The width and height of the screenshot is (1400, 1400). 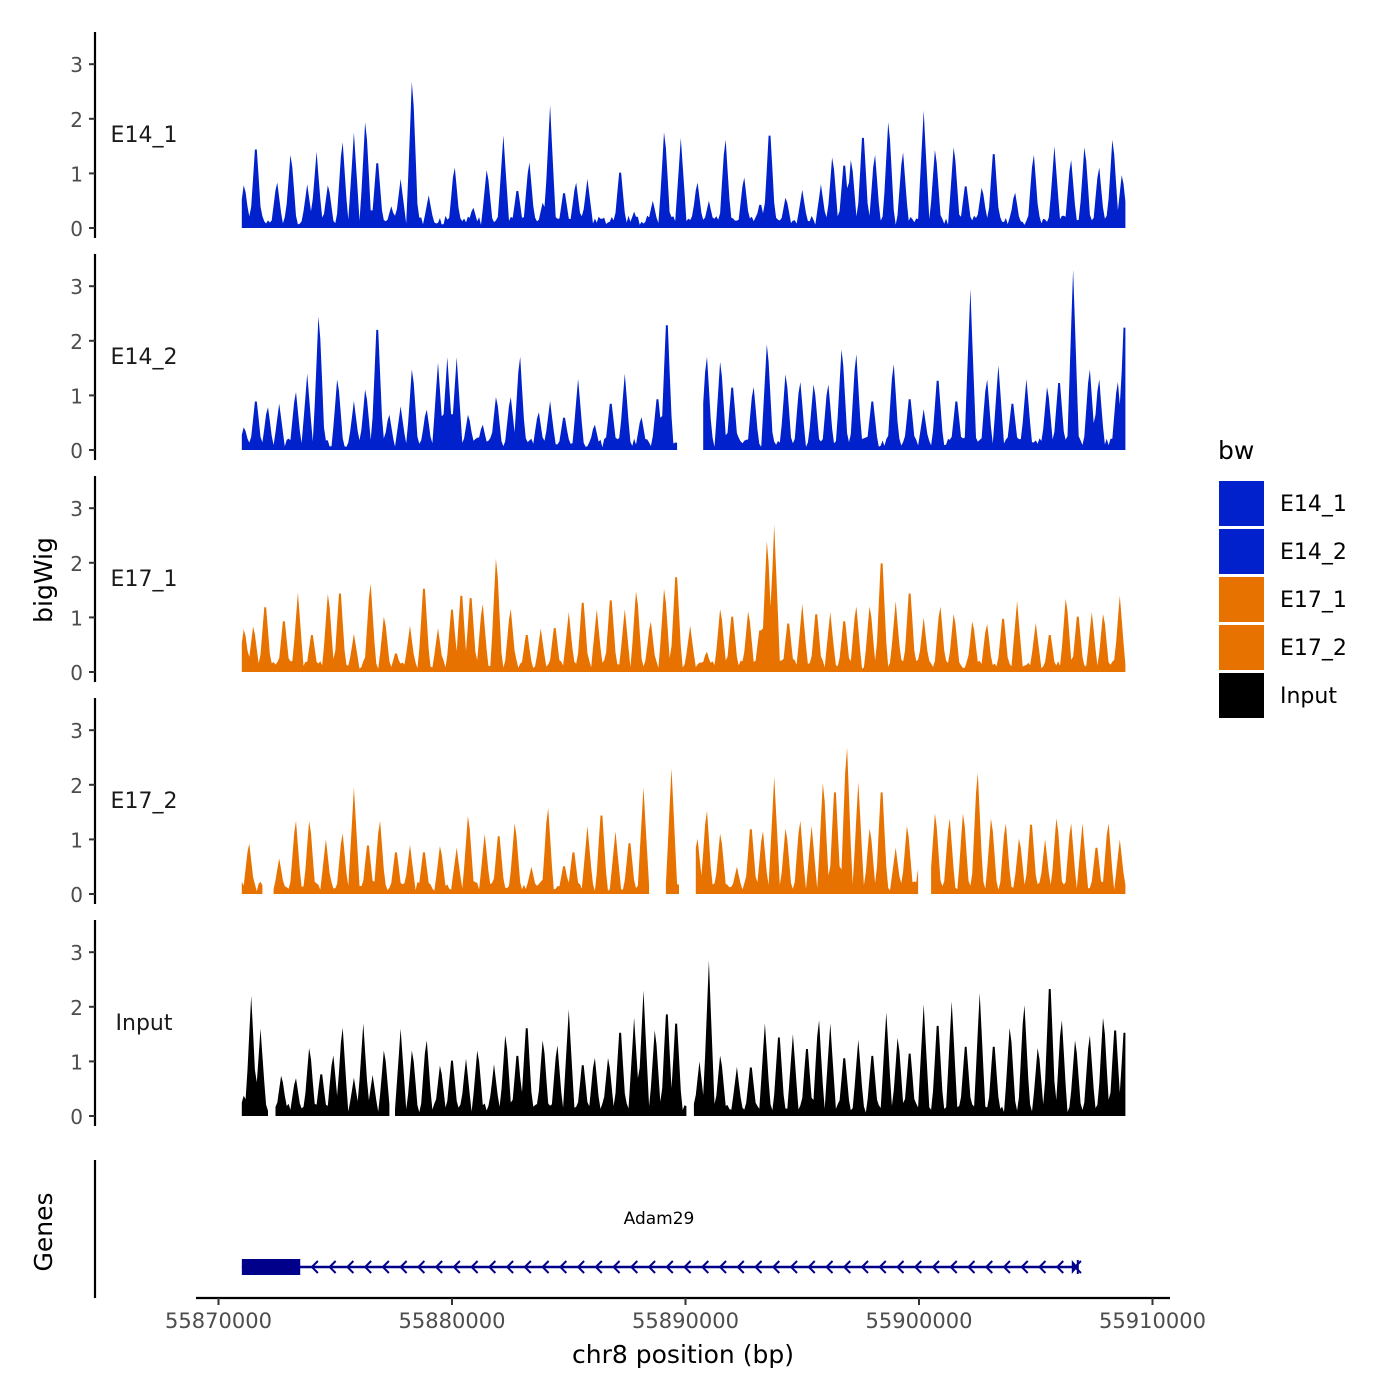 What do you see at coordinates (144, 135) in the screenshot?
I see `track-label: E14_1` at bounding box center [144, 135].